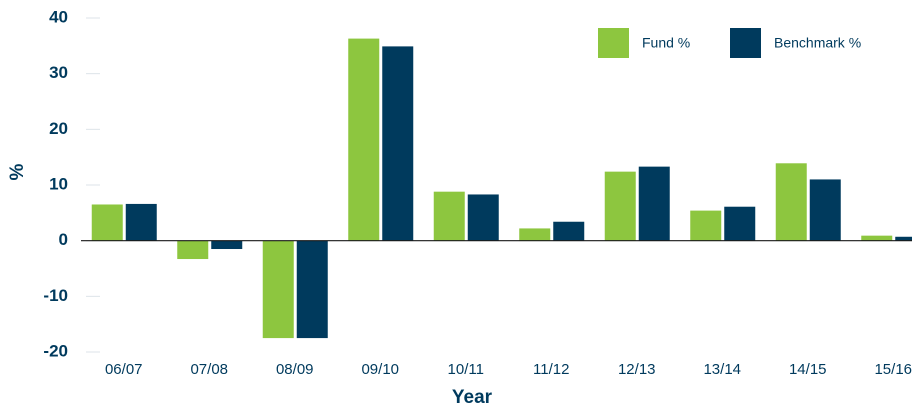  Describe the element at coordinates (817, 43) in the screenshot. I see `legend-label: Benchmark %` at that location.